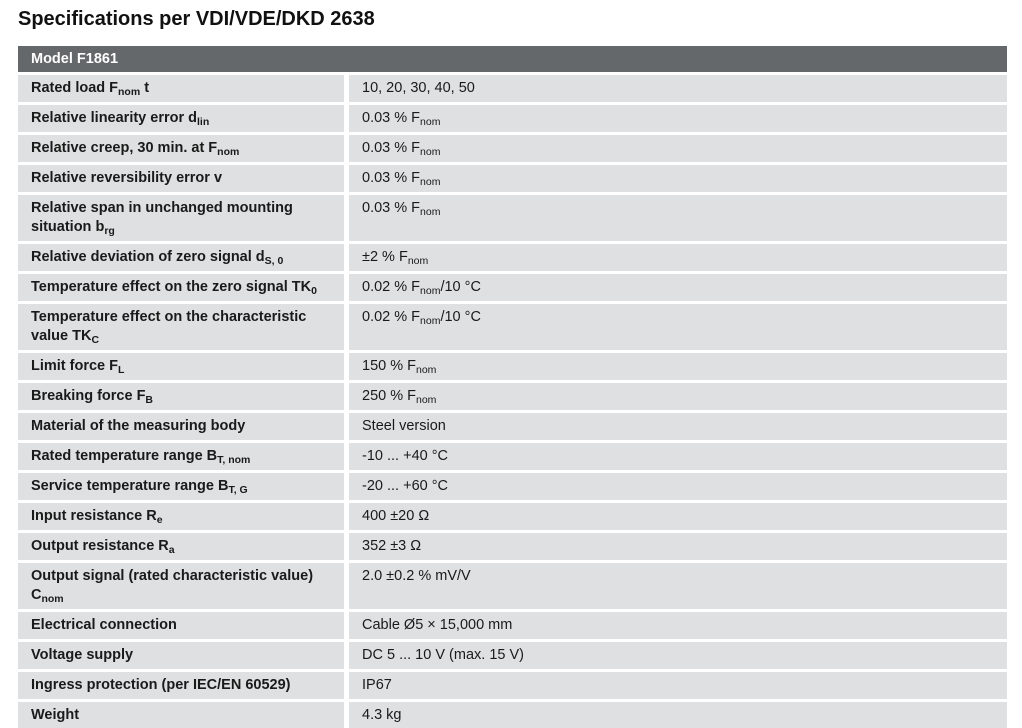 Image resolution: width=1022 pixels, height=728 pixels. Describe the element at coordinates (678, 396) in the screenshot. I see `spec-value: 250 % Fnom` at that location.